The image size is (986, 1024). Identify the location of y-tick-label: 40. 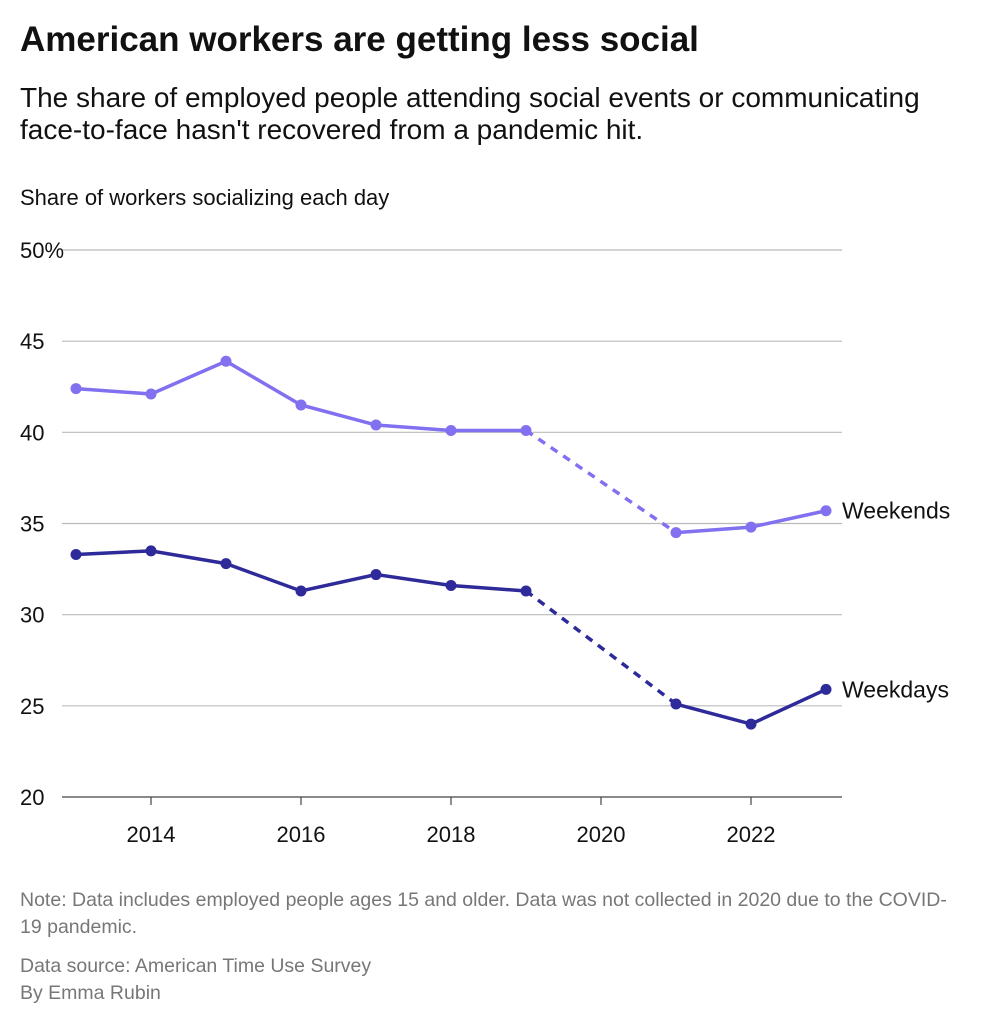
(32, 432).